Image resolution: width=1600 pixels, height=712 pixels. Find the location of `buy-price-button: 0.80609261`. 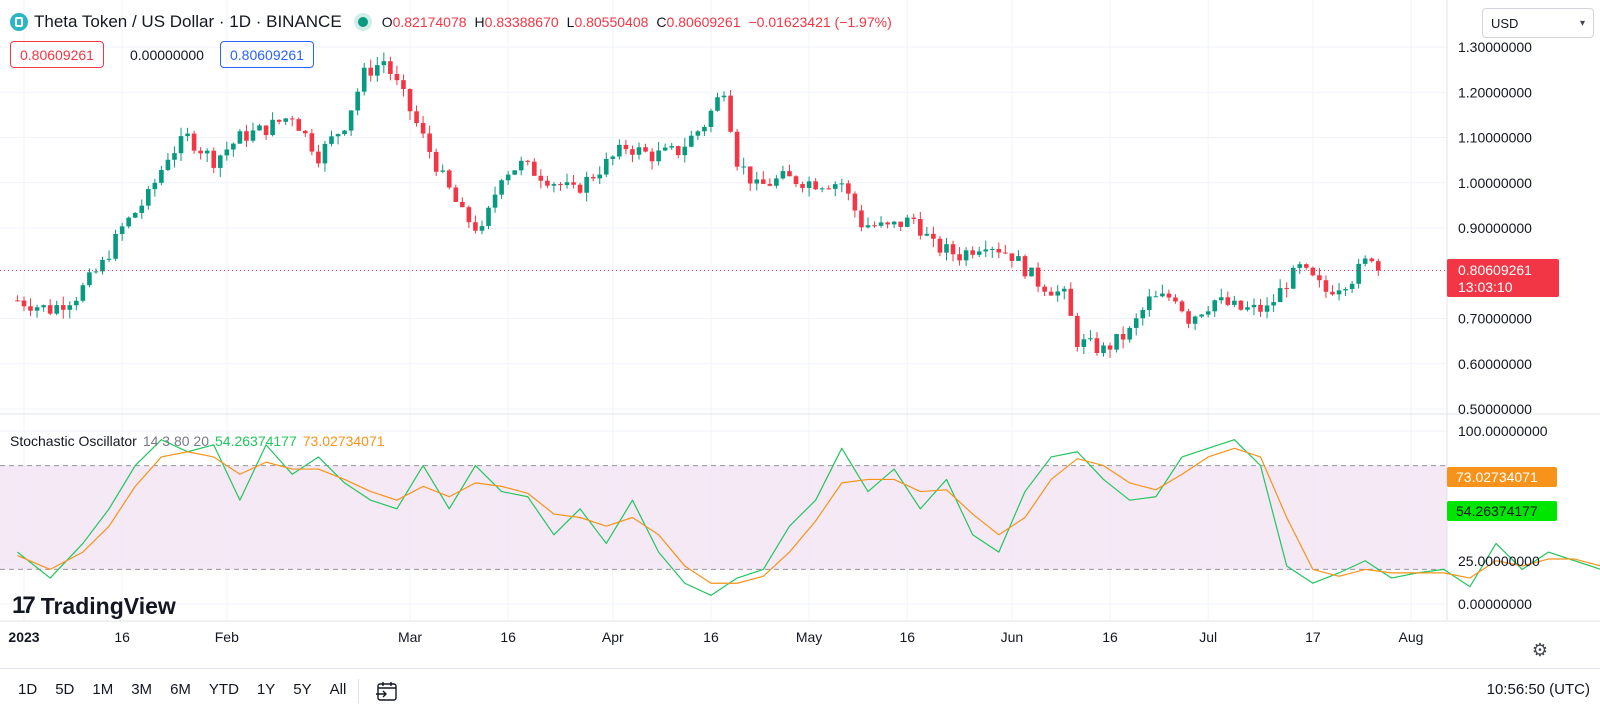

buy-price-button: 0.80609261 is located at coordinates (267, 54).